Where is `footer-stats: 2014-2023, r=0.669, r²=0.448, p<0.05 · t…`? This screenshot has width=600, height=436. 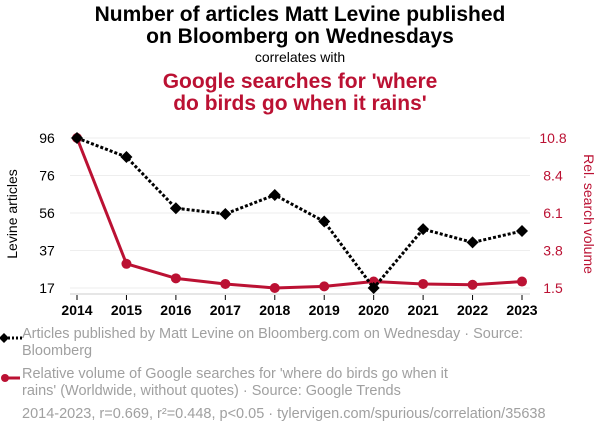 footer-stats: 2014-2023, r=0.669, r²=0.448, p<0.05 · t… is located at coordinates (284, 414).